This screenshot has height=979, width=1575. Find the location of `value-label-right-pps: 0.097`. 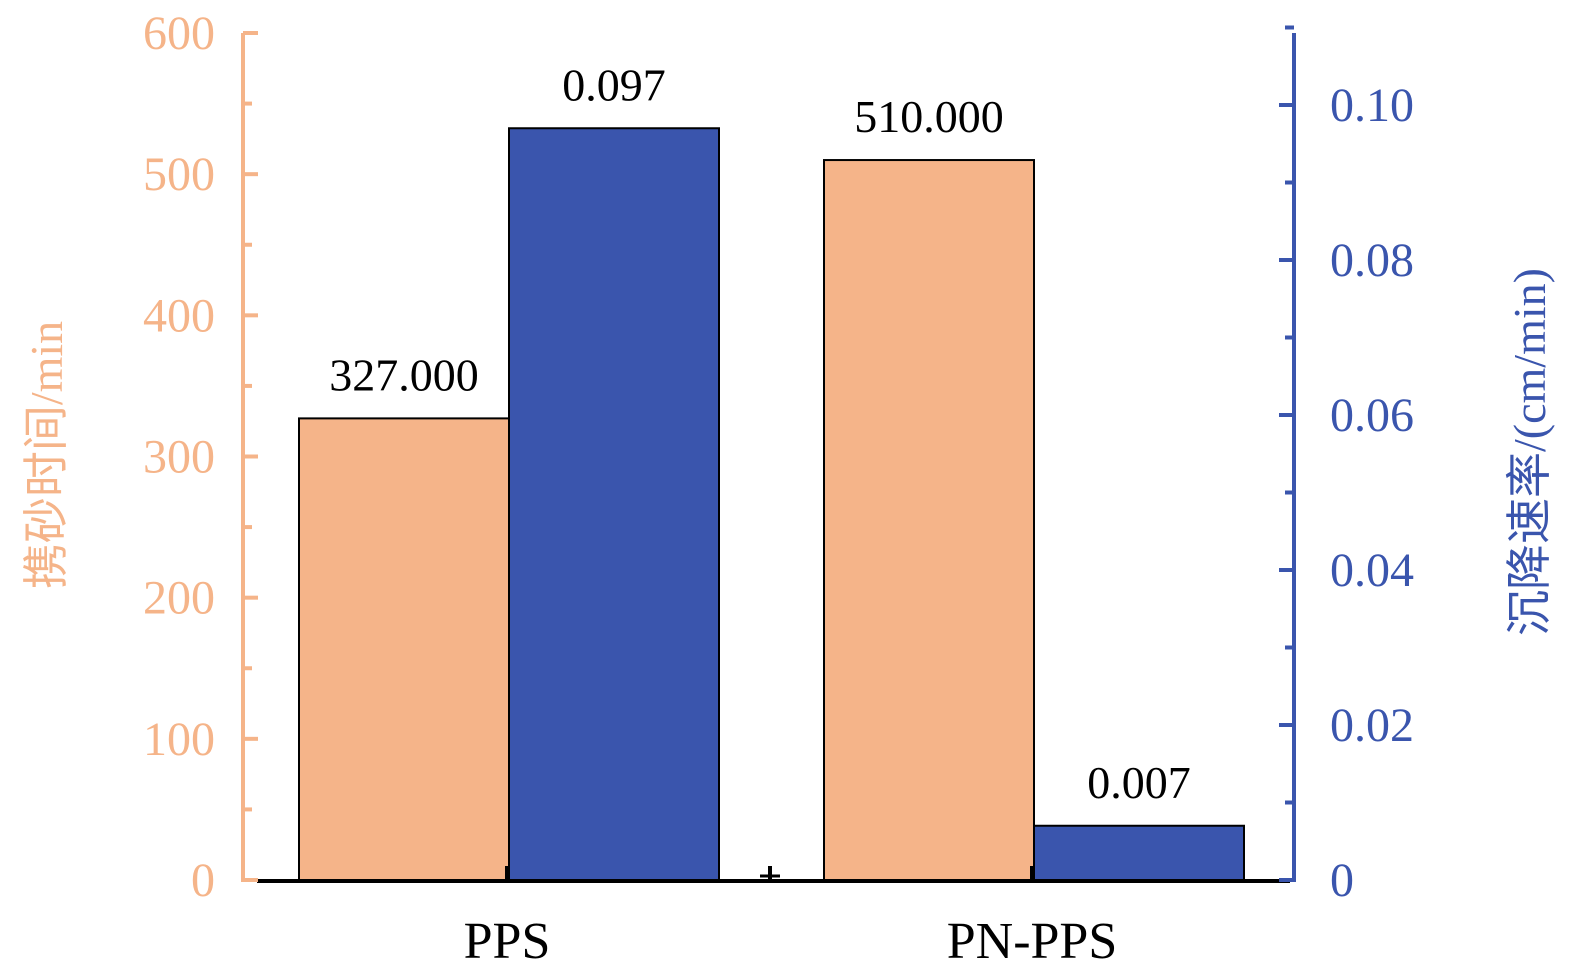

value-label-right-pps: 0.097 is located at coordinates (614, 84).